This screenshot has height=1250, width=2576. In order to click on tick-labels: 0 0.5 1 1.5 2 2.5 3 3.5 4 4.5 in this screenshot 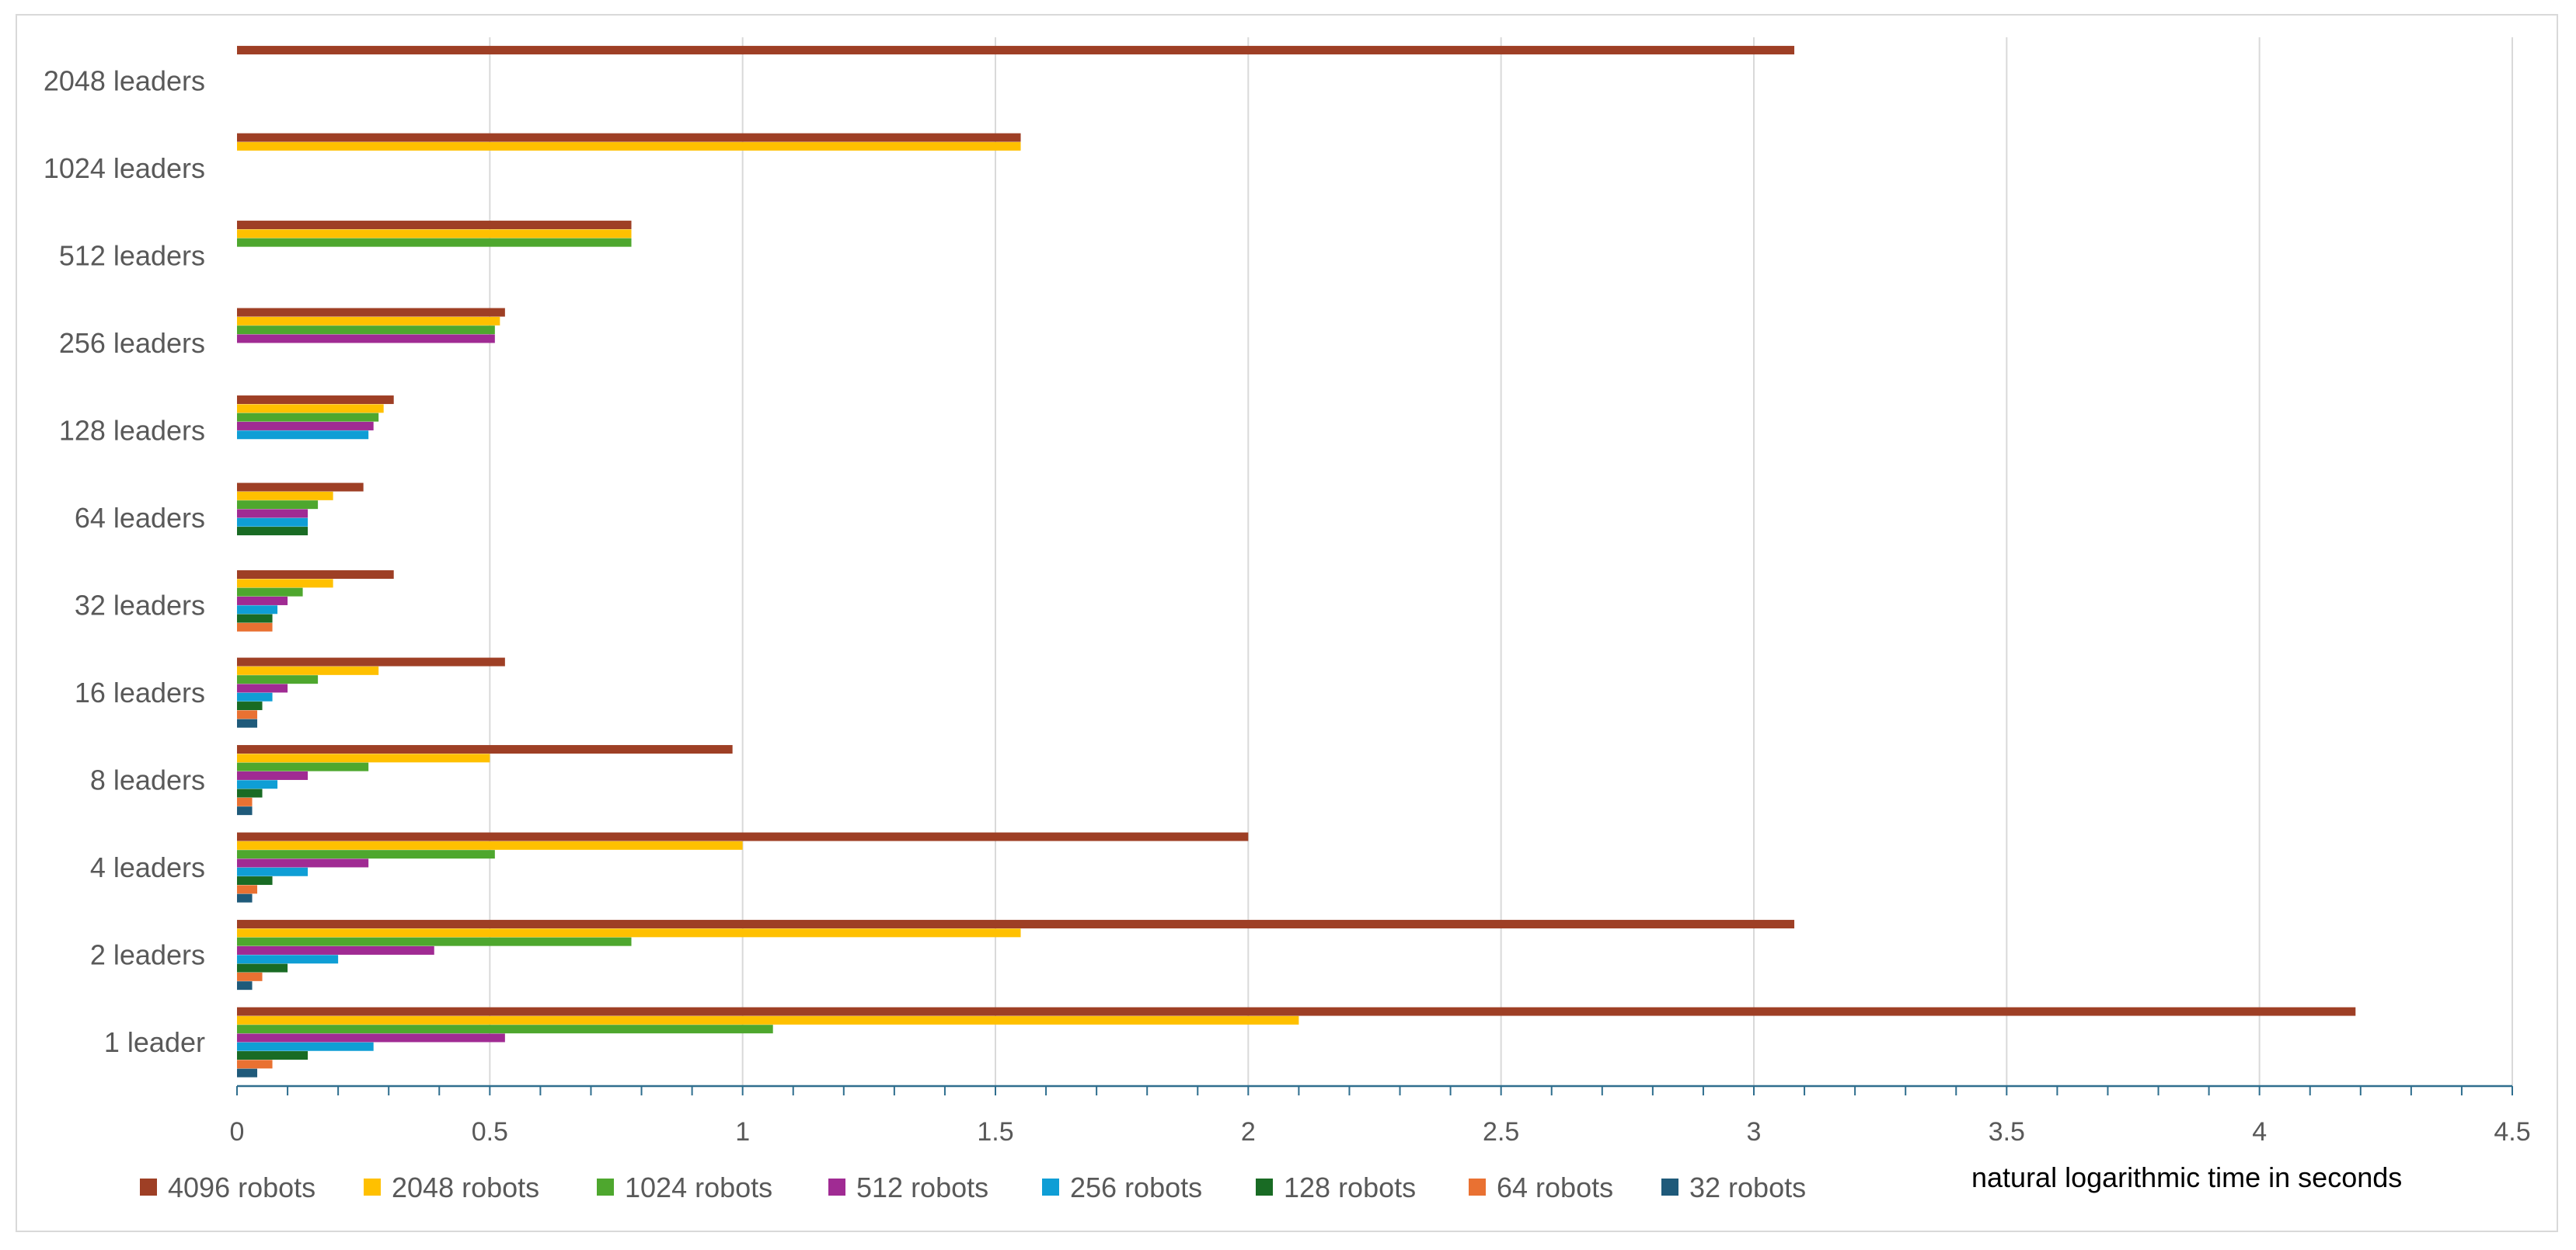, I will do `click(1380, 1132)`.